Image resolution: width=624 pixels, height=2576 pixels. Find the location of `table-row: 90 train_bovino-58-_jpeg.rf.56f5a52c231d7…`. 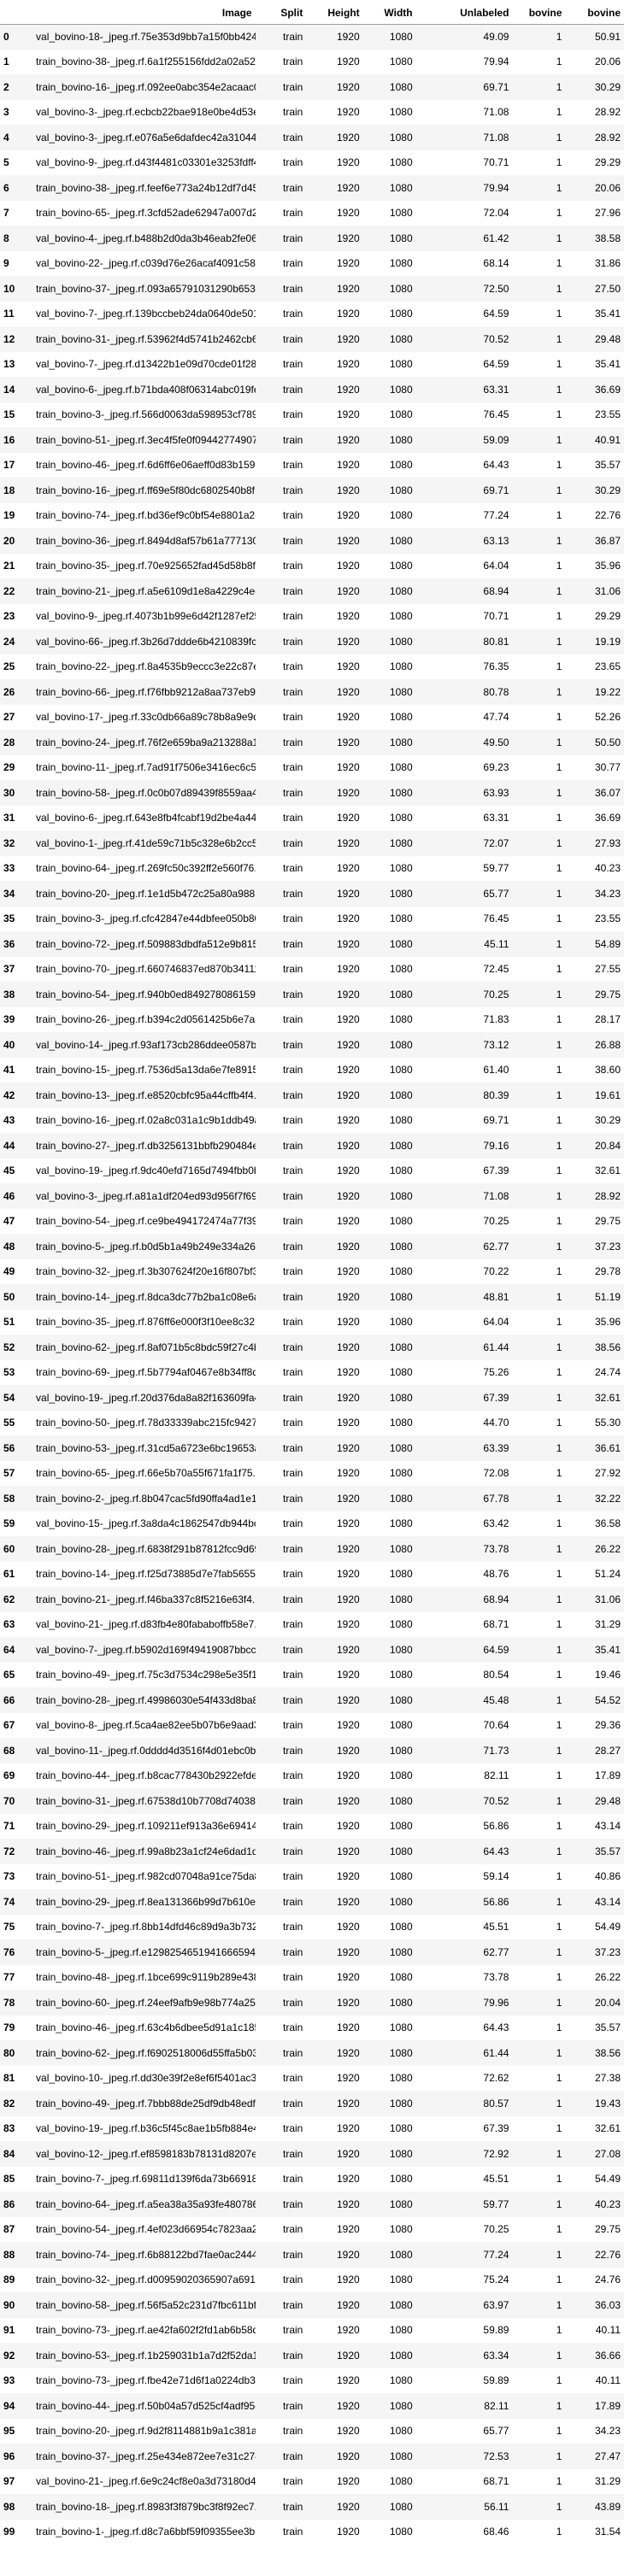

table-row: 90 train_bovino-58-_jpeg.rf.56f5a52c231d7… is located at coordinates (312, 2305).